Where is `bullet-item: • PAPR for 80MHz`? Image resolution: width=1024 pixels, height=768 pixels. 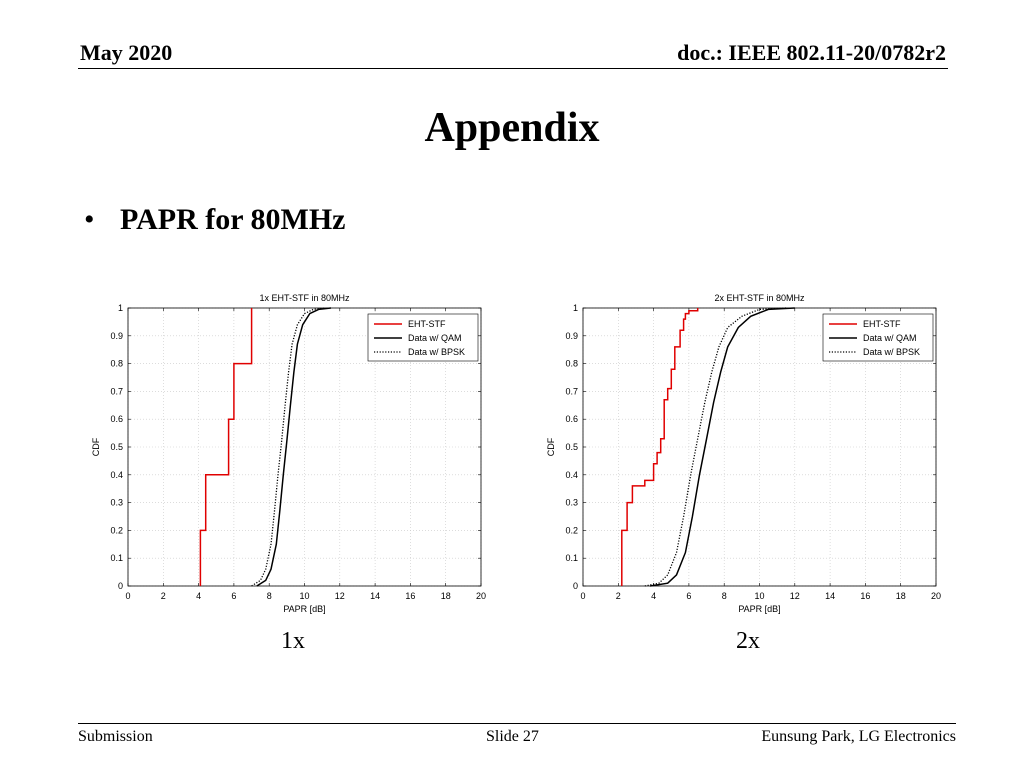
bullet-item: • PAPR for 80MHz is located at coordinates (214, 220).